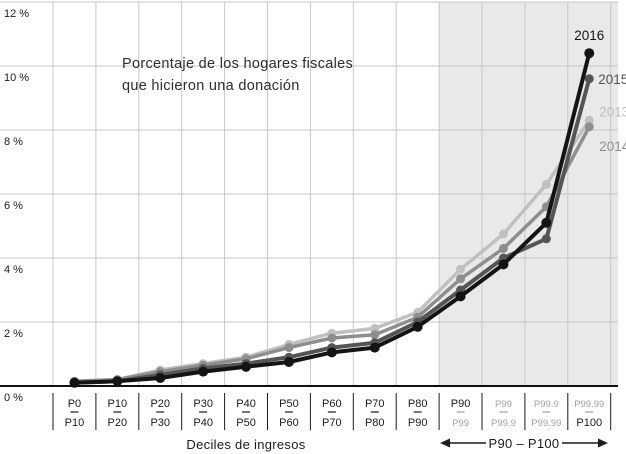 The height and width of the screenshot is (454, 626). Describe the element at coordinates (246, 404) in the screenshot. I see `x-tick-top-label: P40` at that location.